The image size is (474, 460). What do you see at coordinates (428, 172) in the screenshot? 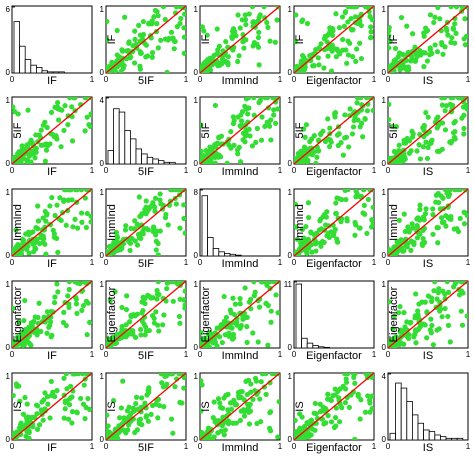
I see `x-axis-label: IS` at bounding box center [428, 172].